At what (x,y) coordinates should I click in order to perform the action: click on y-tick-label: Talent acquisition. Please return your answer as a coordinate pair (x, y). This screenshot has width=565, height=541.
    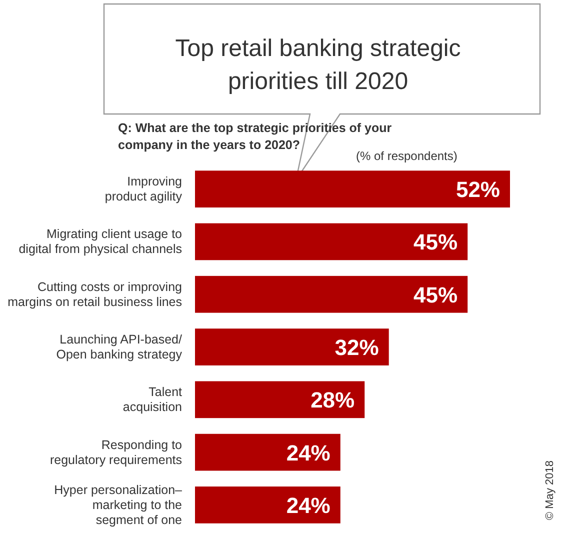
    Looking at the image, I should click on (152, 399).